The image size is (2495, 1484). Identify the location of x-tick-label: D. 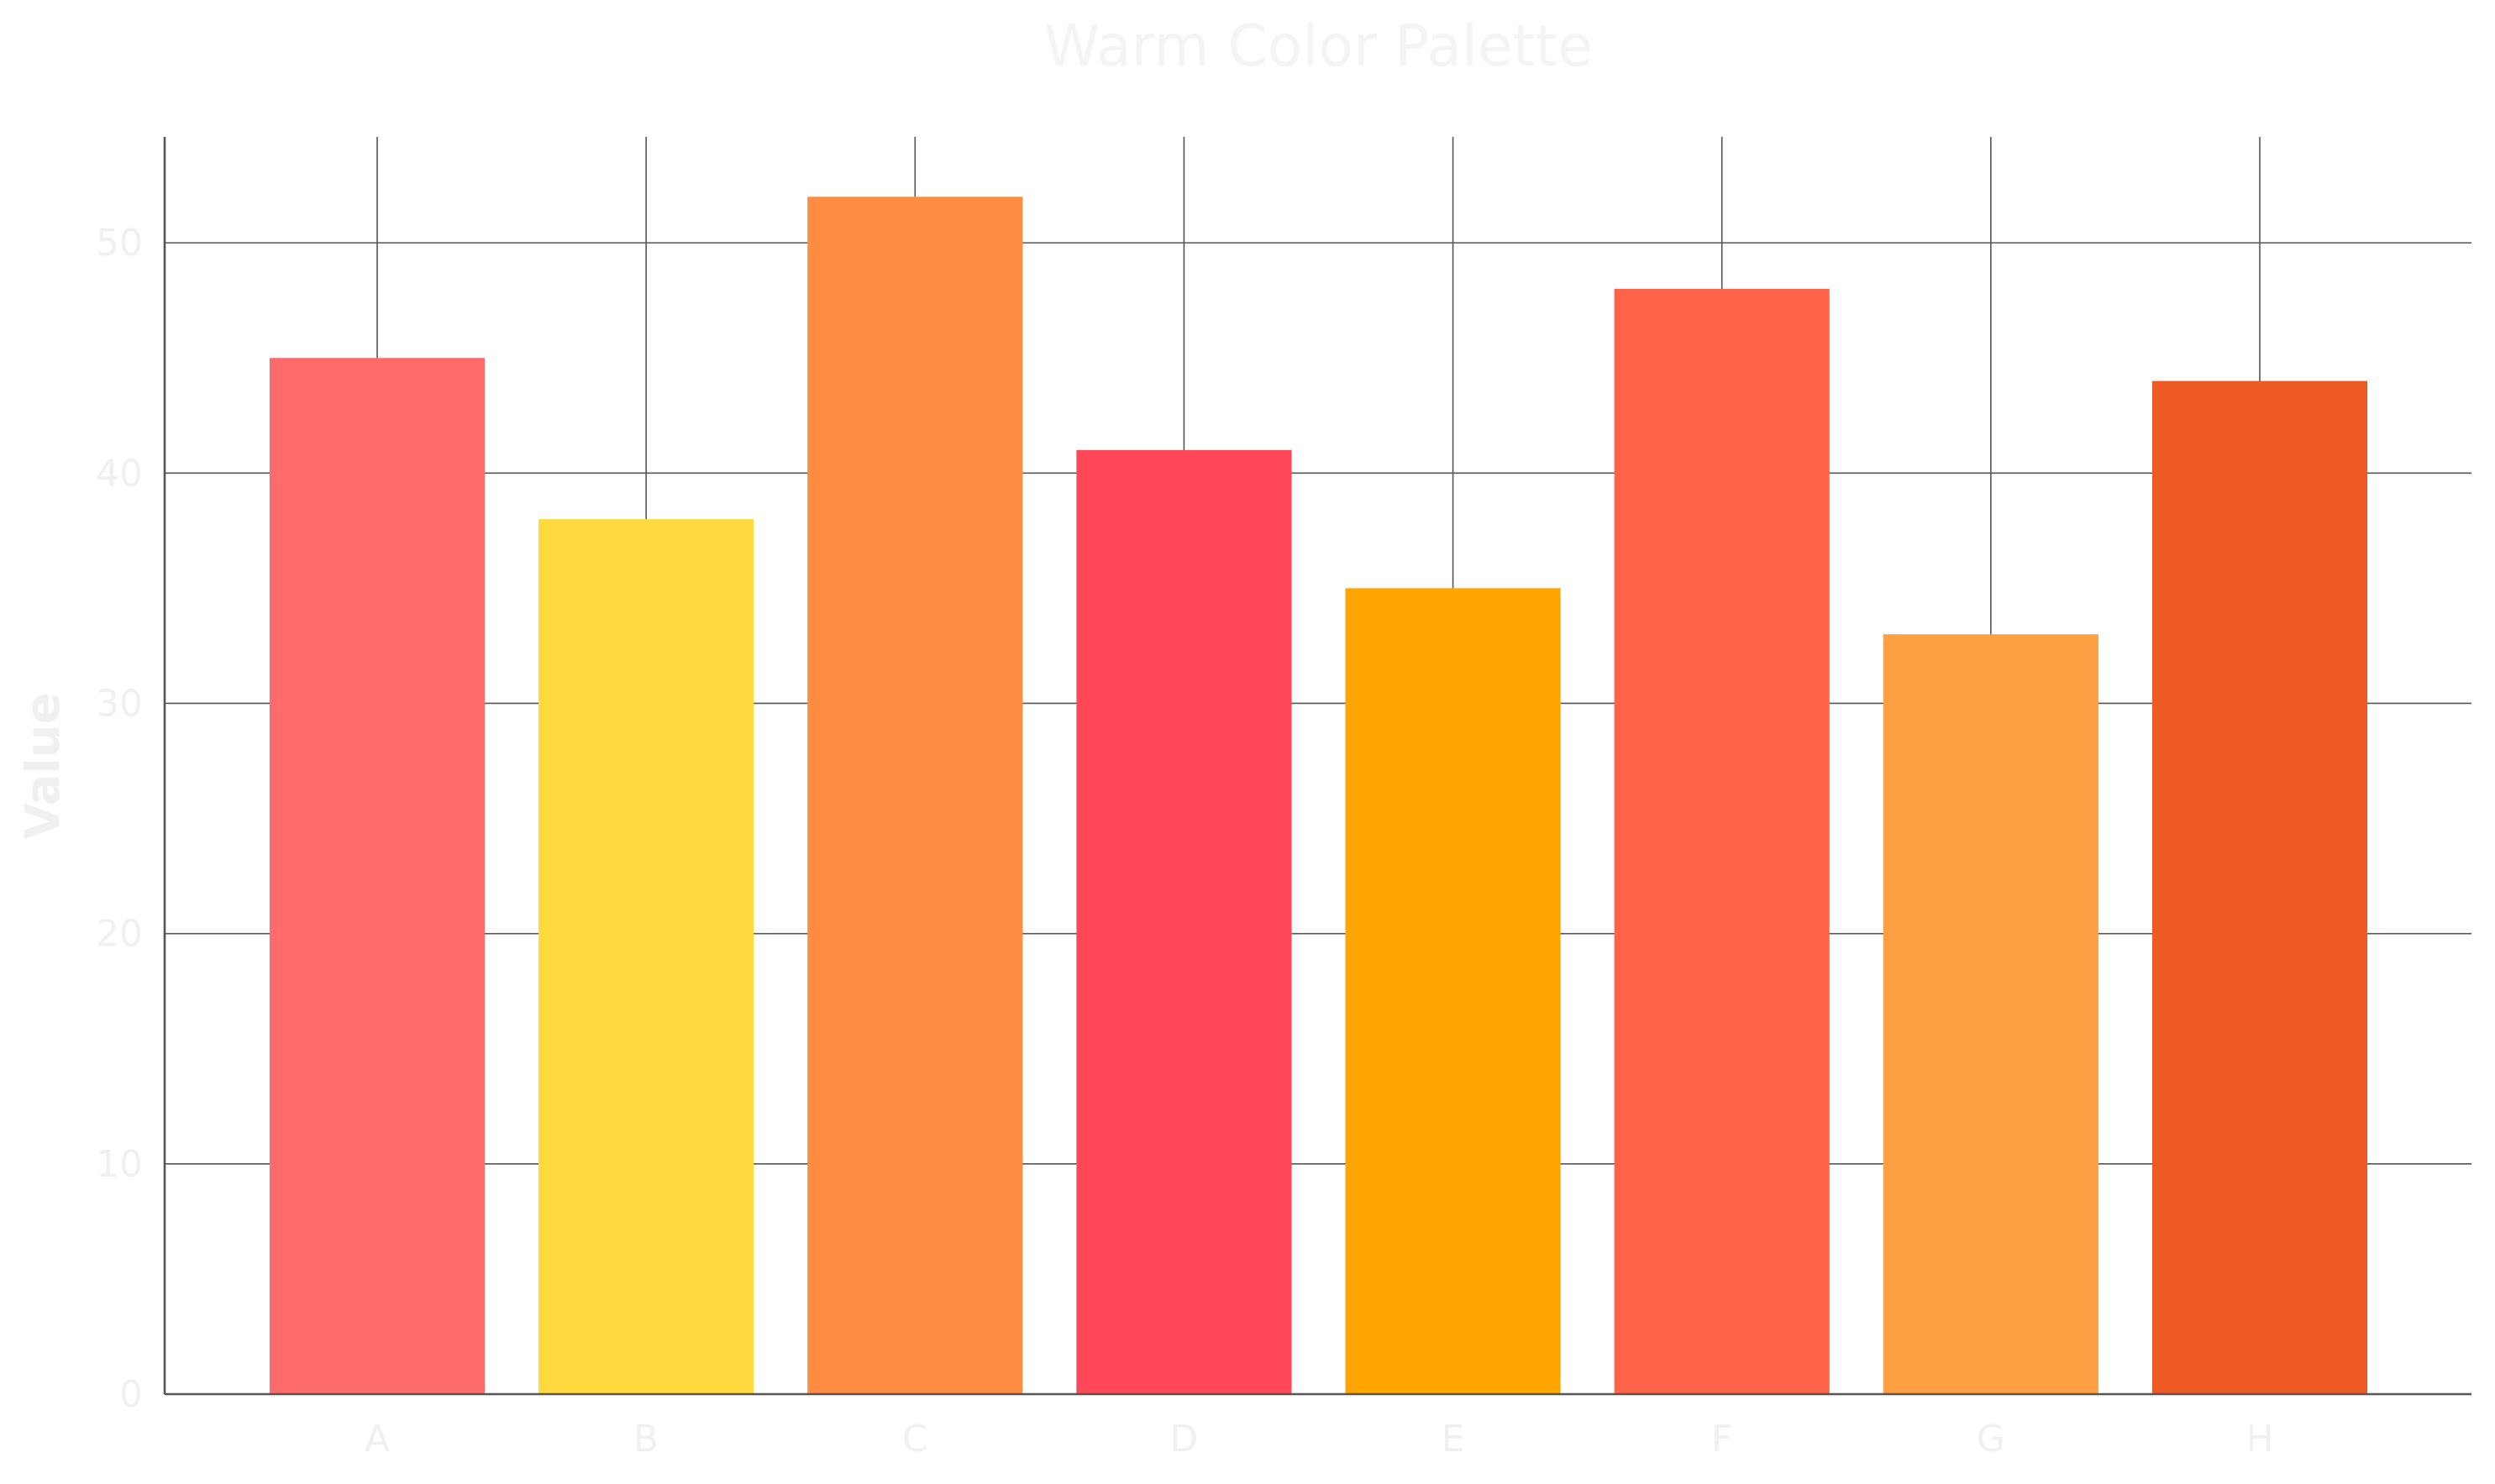
(1183, 1439).